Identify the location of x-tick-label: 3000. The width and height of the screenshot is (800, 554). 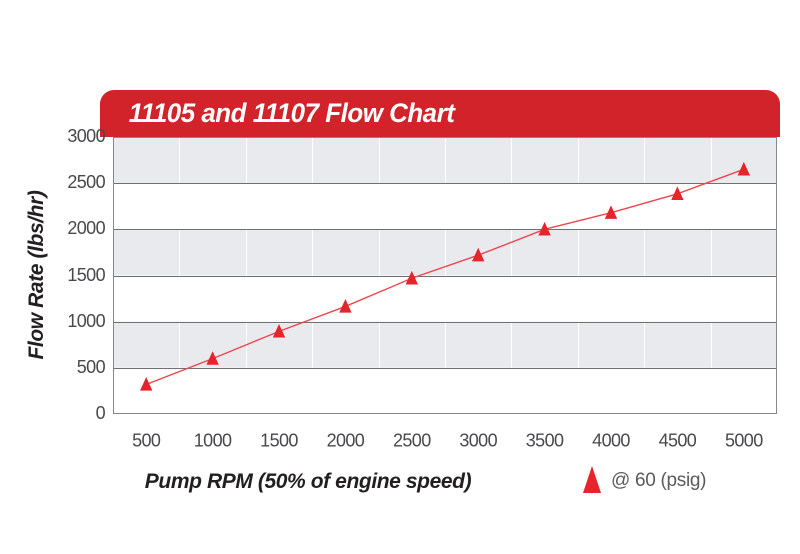
(478, 440).